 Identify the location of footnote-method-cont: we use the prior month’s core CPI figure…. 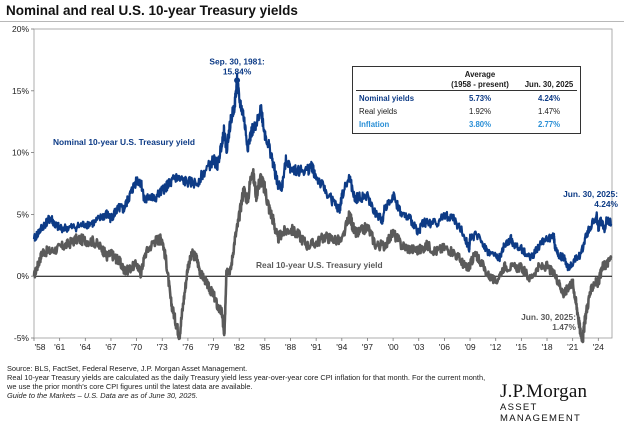
(130, 386).